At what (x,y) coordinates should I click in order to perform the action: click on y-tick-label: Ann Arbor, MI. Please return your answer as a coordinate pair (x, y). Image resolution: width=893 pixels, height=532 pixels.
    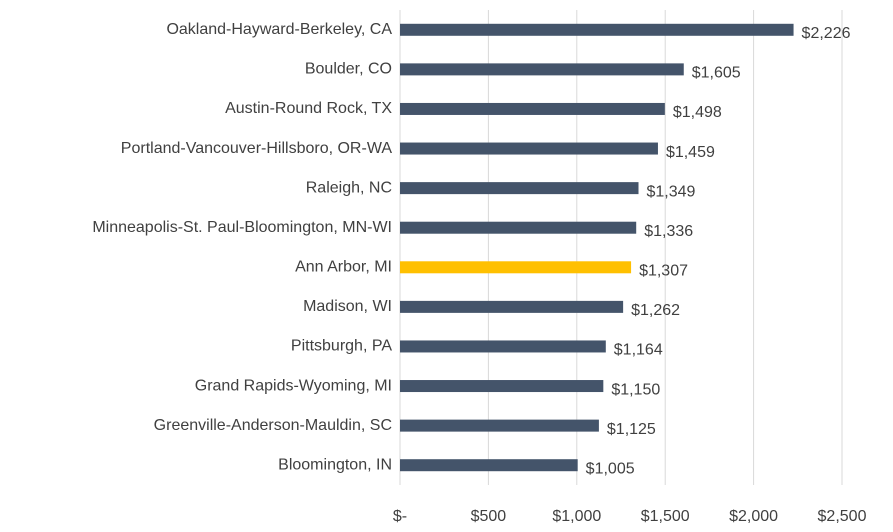
    Looking at the image, I should click on (343, 267).